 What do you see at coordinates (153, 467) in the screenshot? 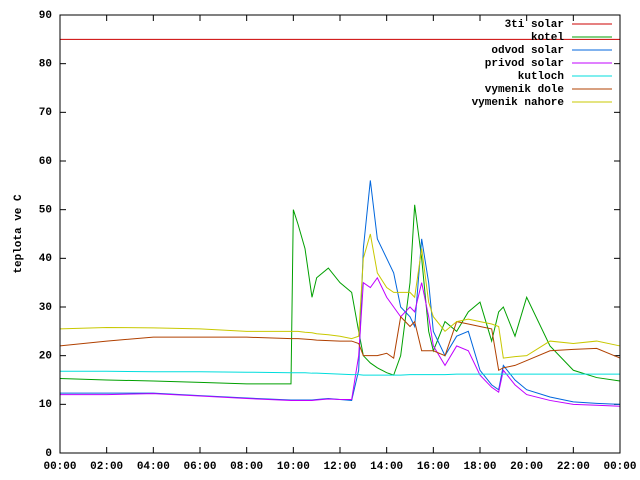
I see `x-tick-label: 04:00` at bounding box center [153, 467].